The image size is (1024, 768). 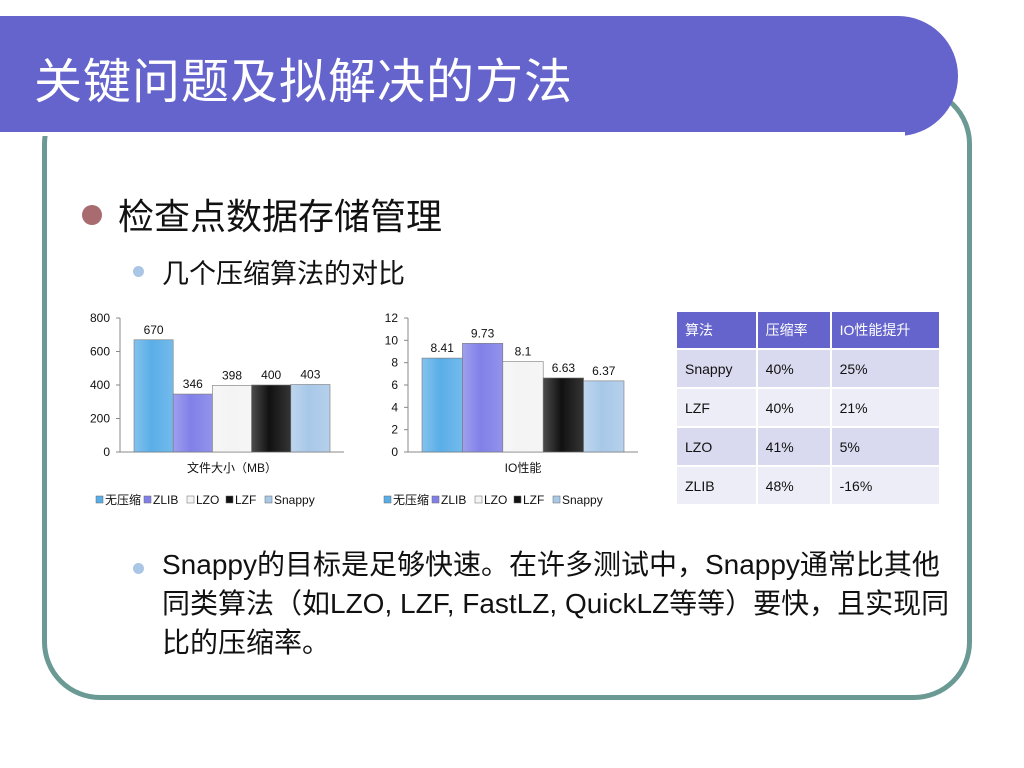 I want to click on y-tick-label: 600, so click(x=100, y=352).